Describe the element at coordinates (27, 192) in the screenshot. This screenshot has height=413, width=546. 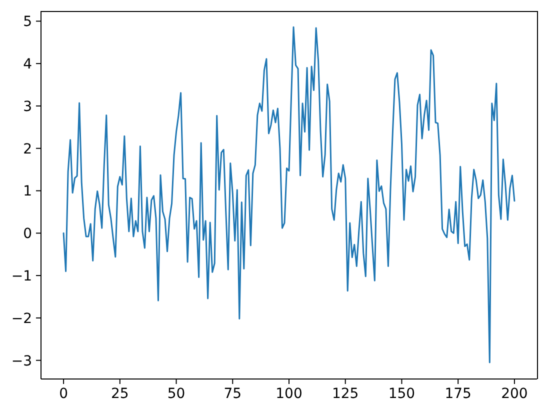
I see `y-tick-label: 1` at that location.